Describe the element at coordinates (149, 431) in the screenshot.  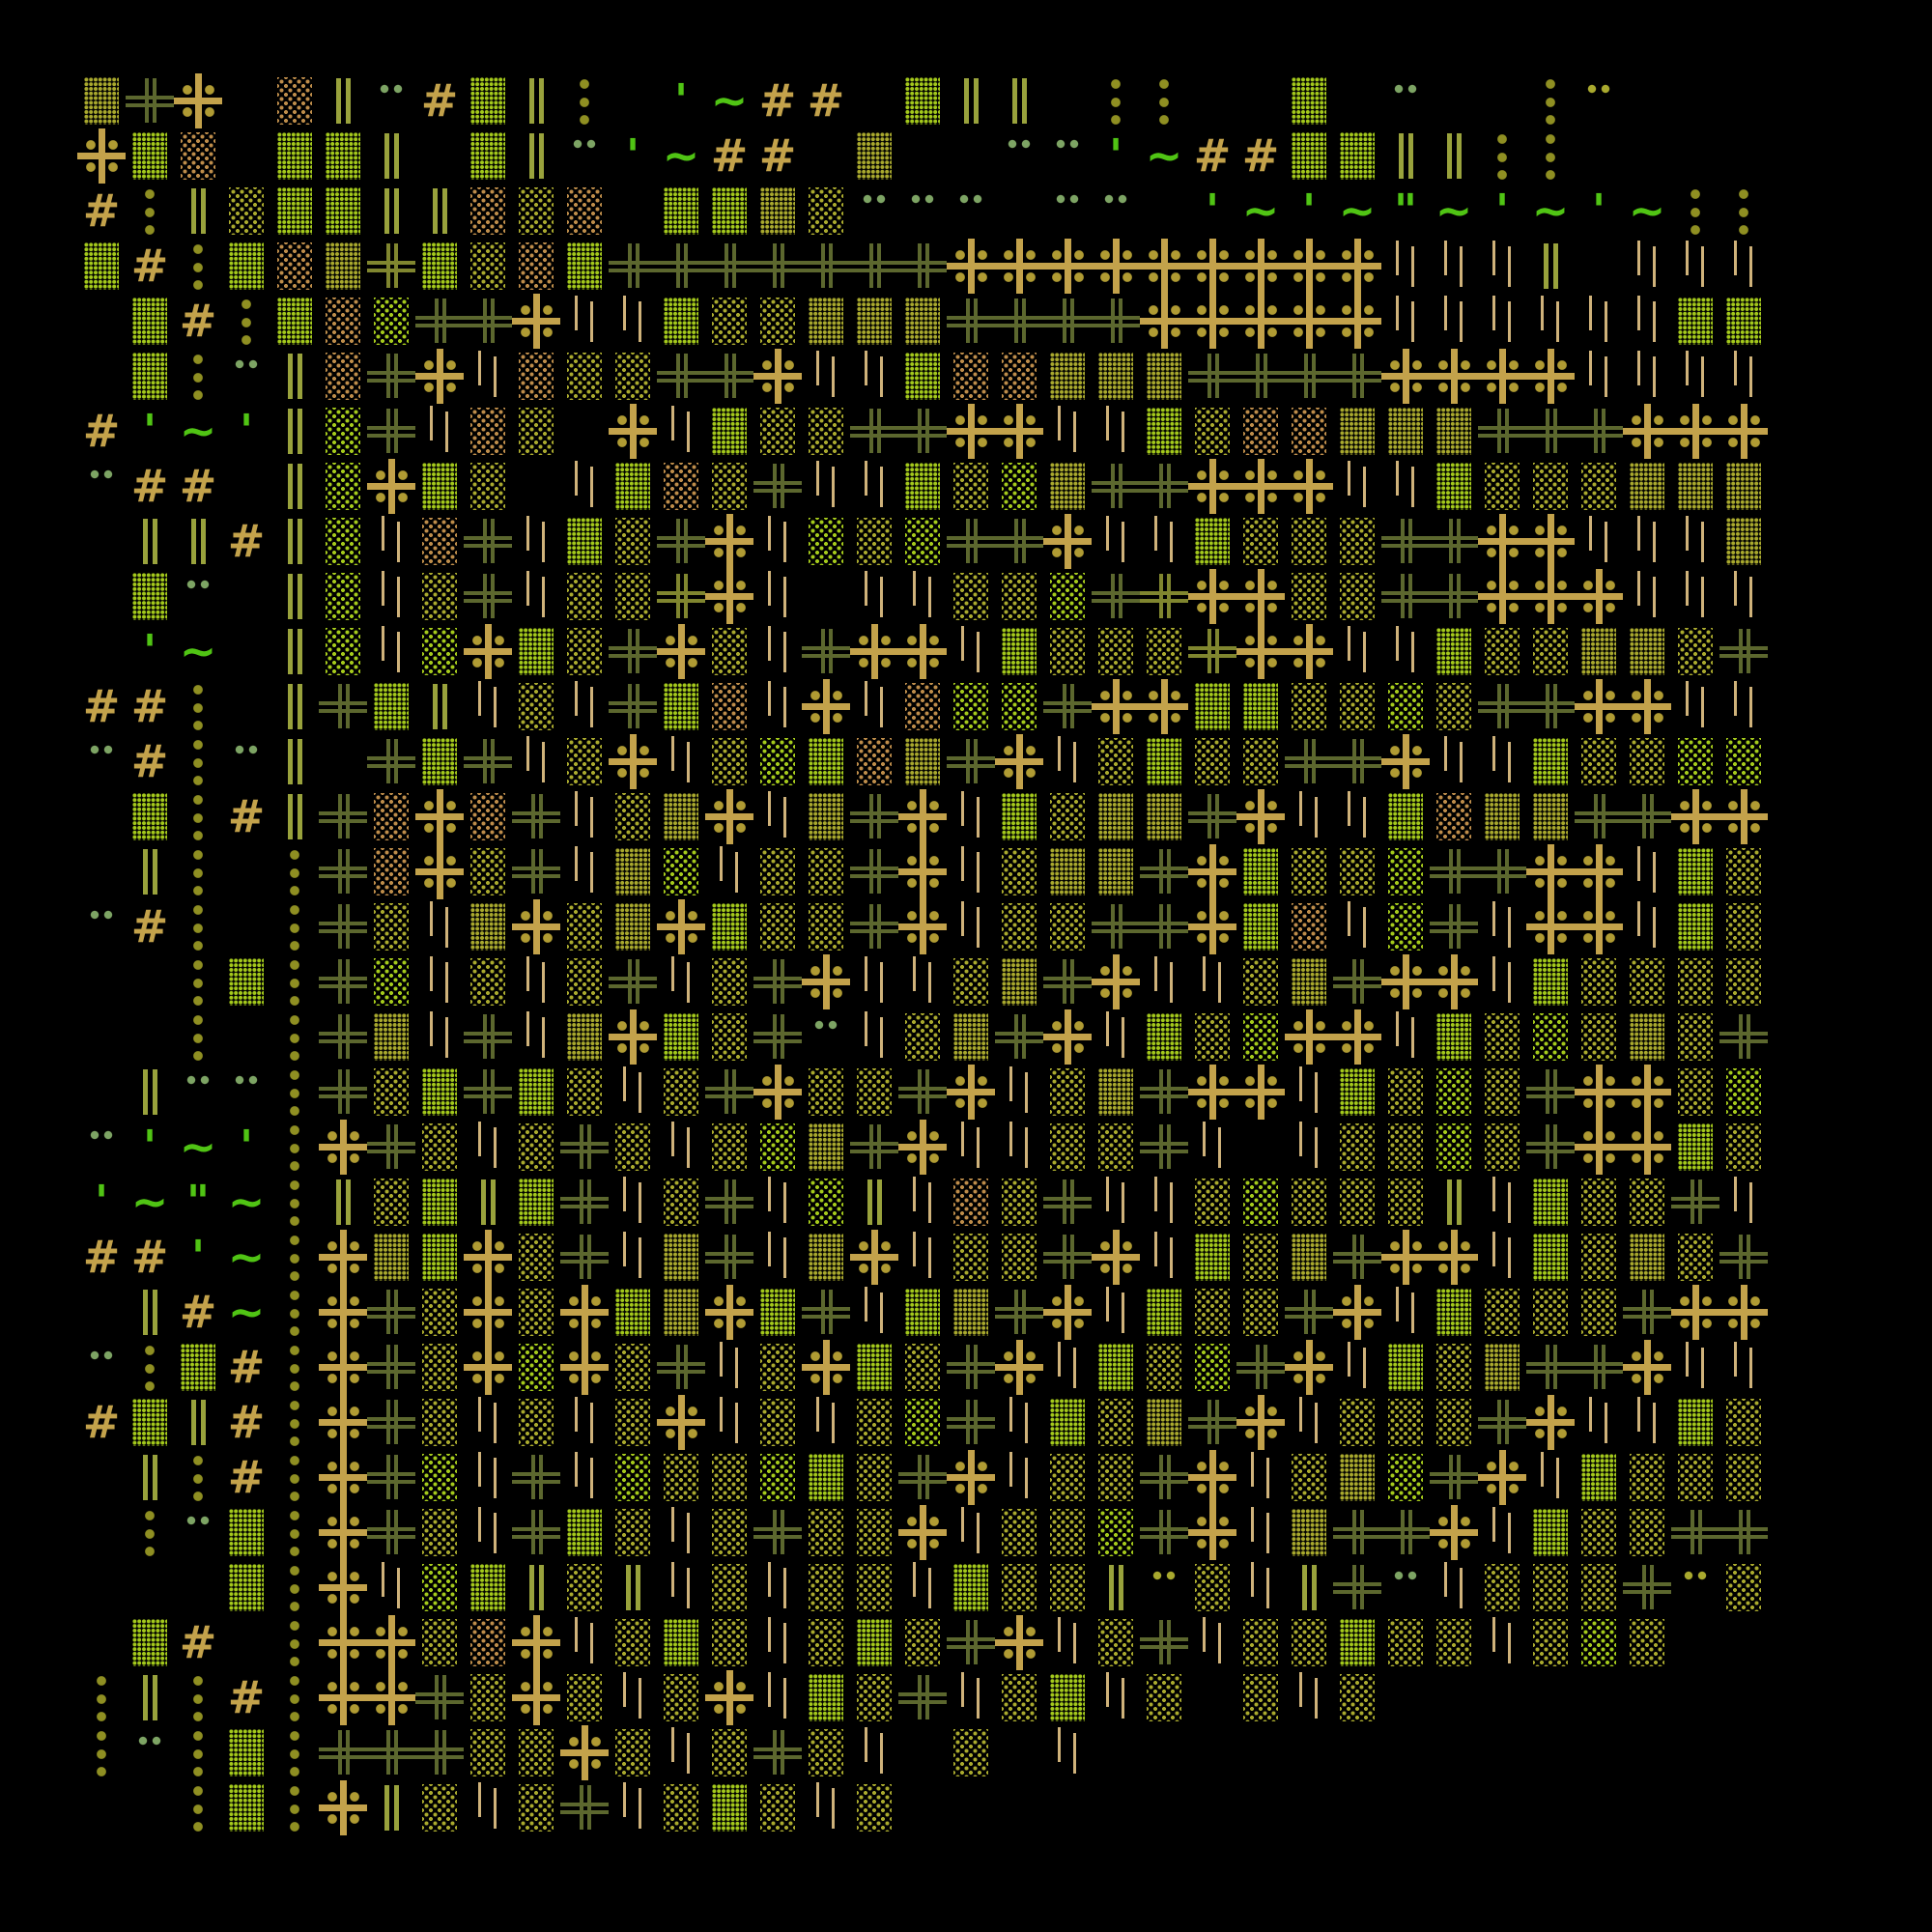
I see `apostrophe-green-tile: '` at that location.